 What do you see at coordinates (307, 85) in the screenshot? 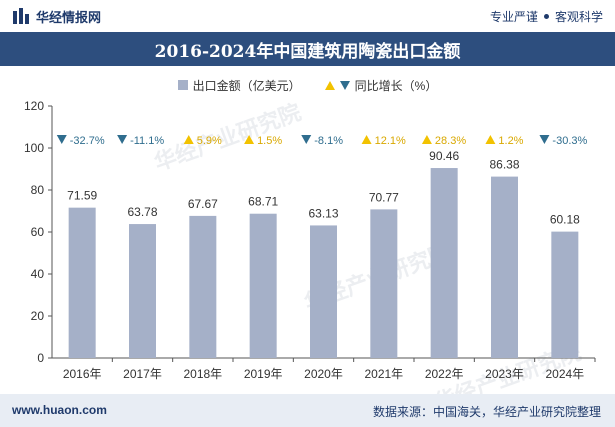
I see `chart-legend: 出口金额（亿美元） 同比增长（%）` at bounding box center [307, 85].